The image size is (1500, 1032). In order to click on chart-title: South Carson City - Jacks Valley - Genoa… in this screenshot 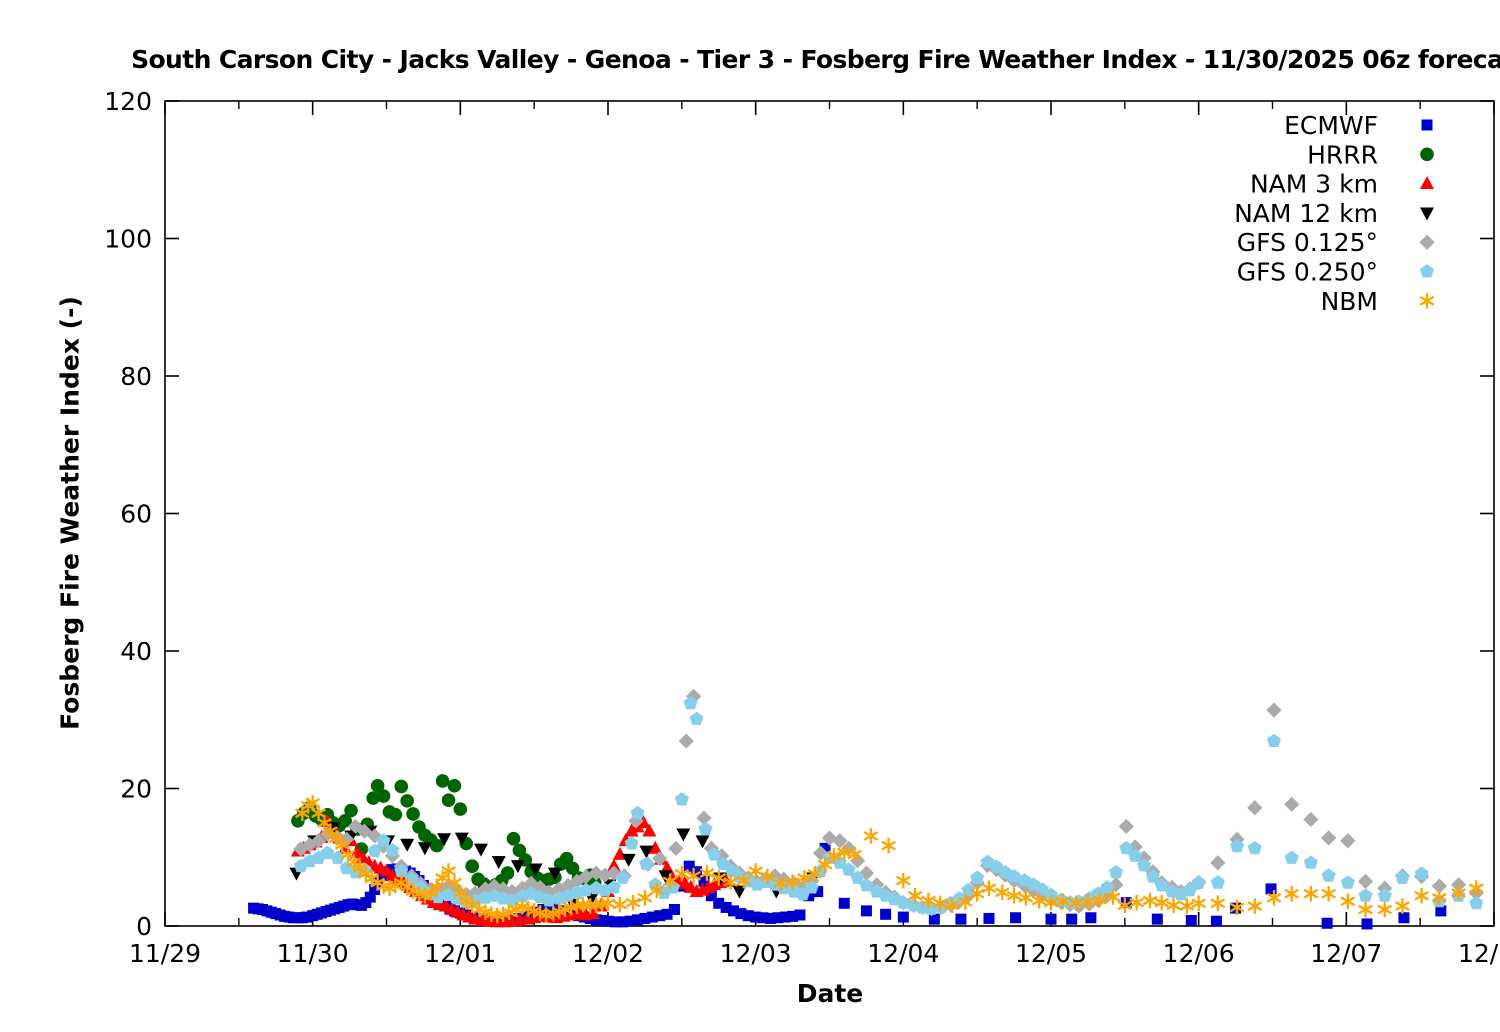, I will do `click(815, 59)`.